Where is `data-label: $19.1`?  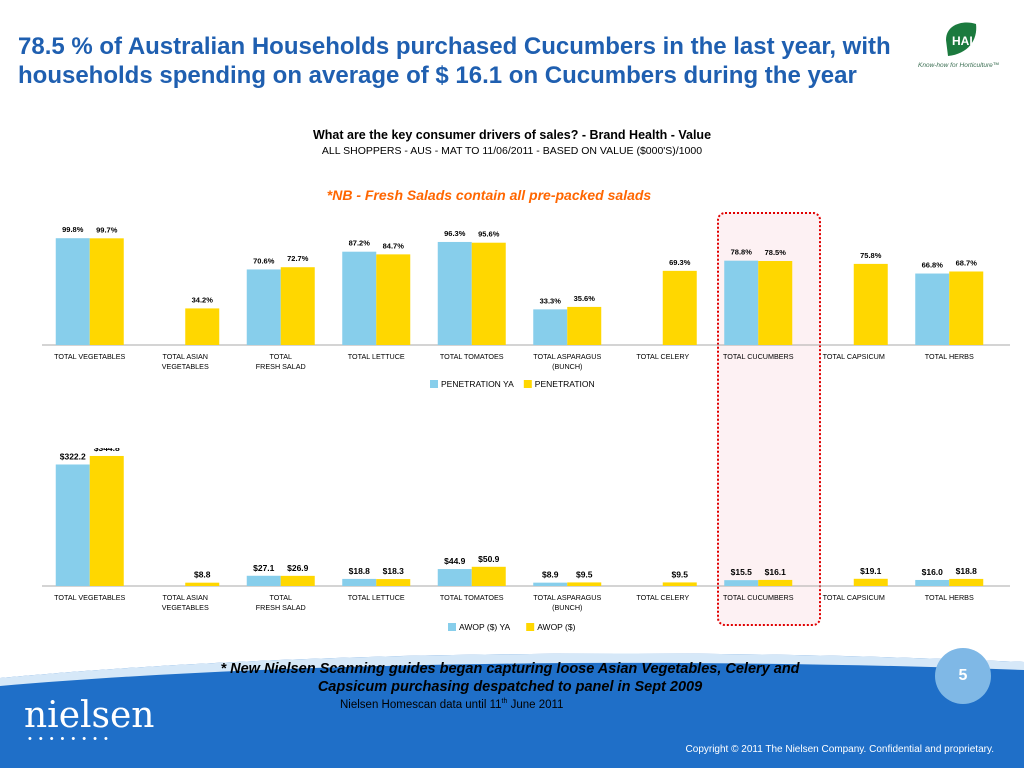
data-label: $19.1 is located at coordinates (871, 571).